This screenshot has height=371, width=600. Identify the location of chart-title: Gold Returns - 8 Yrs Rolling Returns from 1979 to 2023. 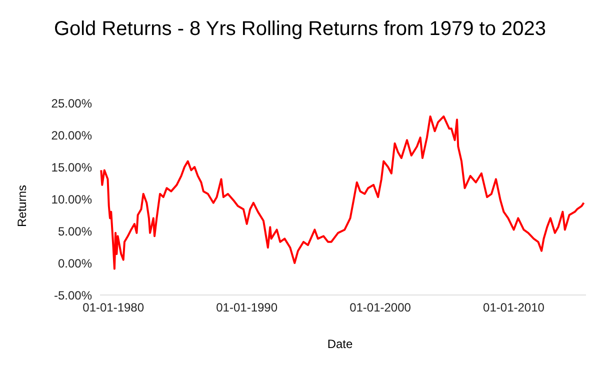
(300, 29).